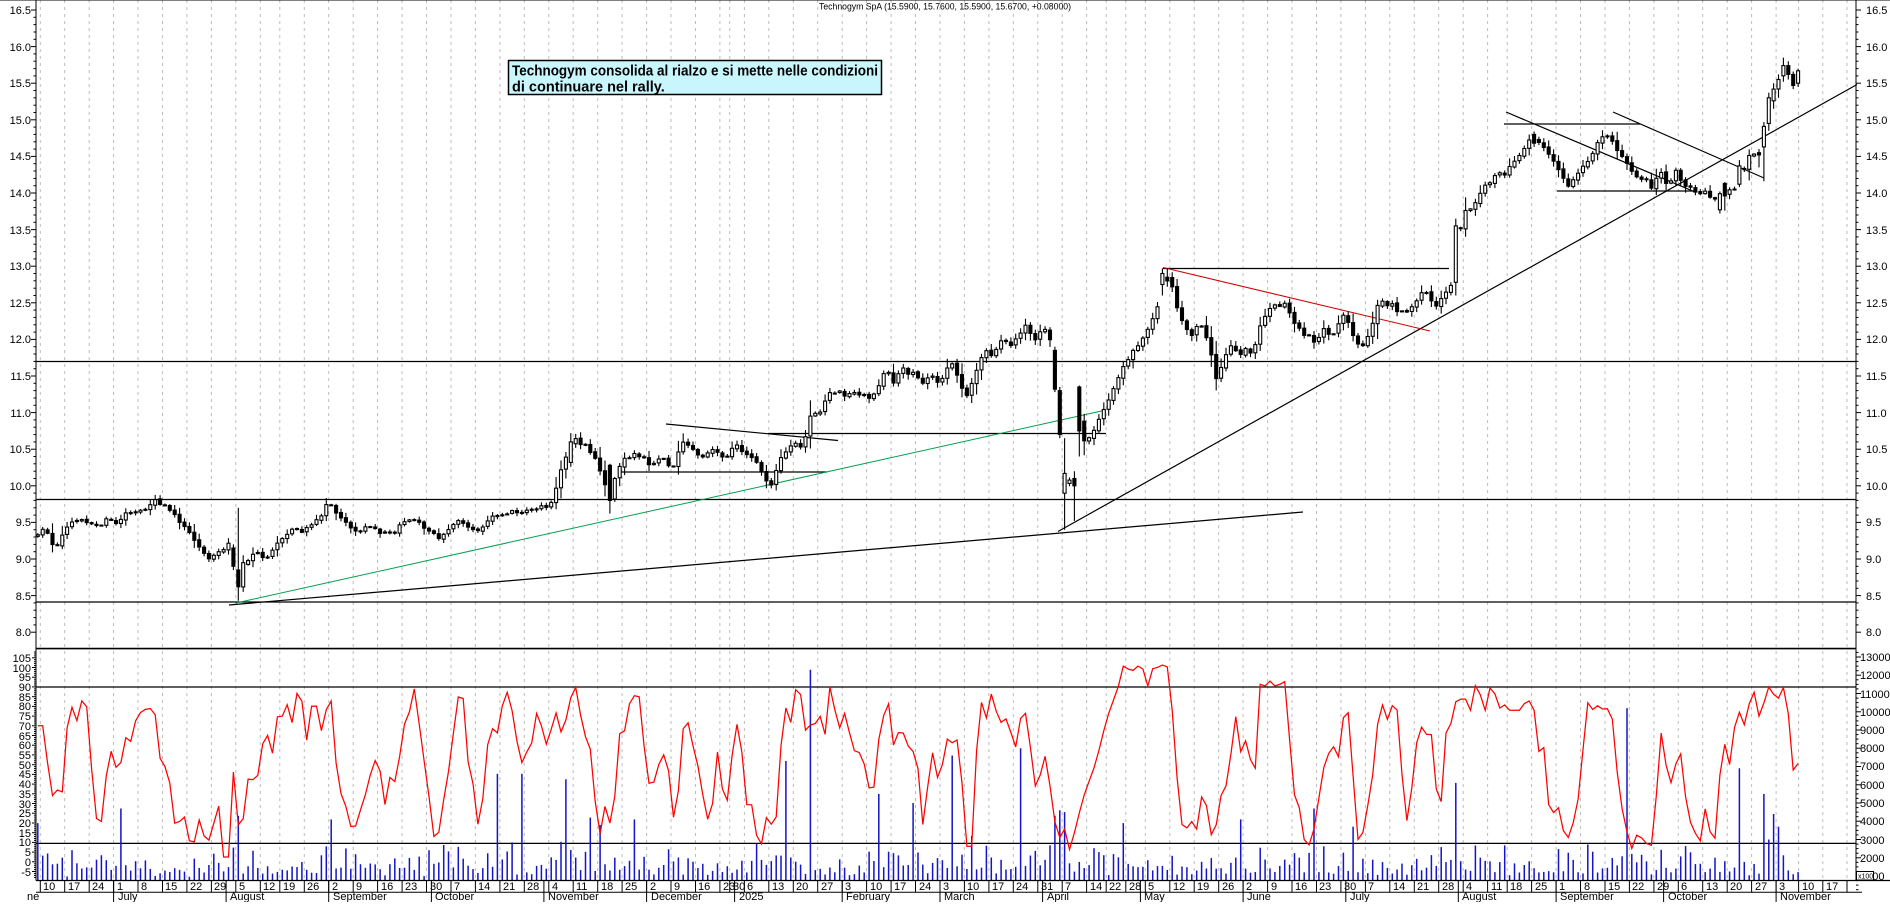 This screenshot has height=907, width=1890. I want to click on svg-text: 23, so click(1325, 887).